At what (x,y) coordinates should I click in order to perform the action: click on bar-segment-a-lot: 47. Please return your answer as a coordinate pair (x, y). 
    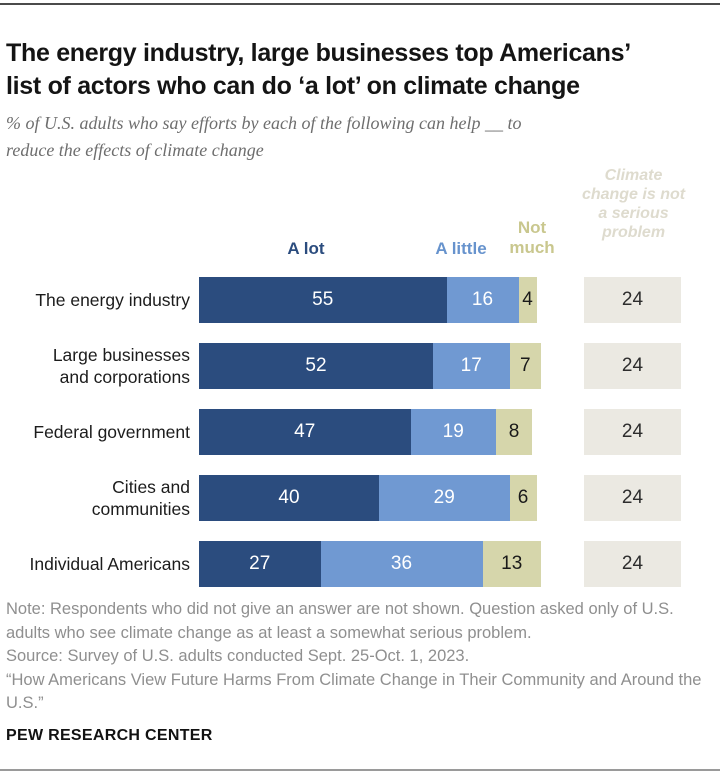
    Looking at the image, I should click on (305, 432).